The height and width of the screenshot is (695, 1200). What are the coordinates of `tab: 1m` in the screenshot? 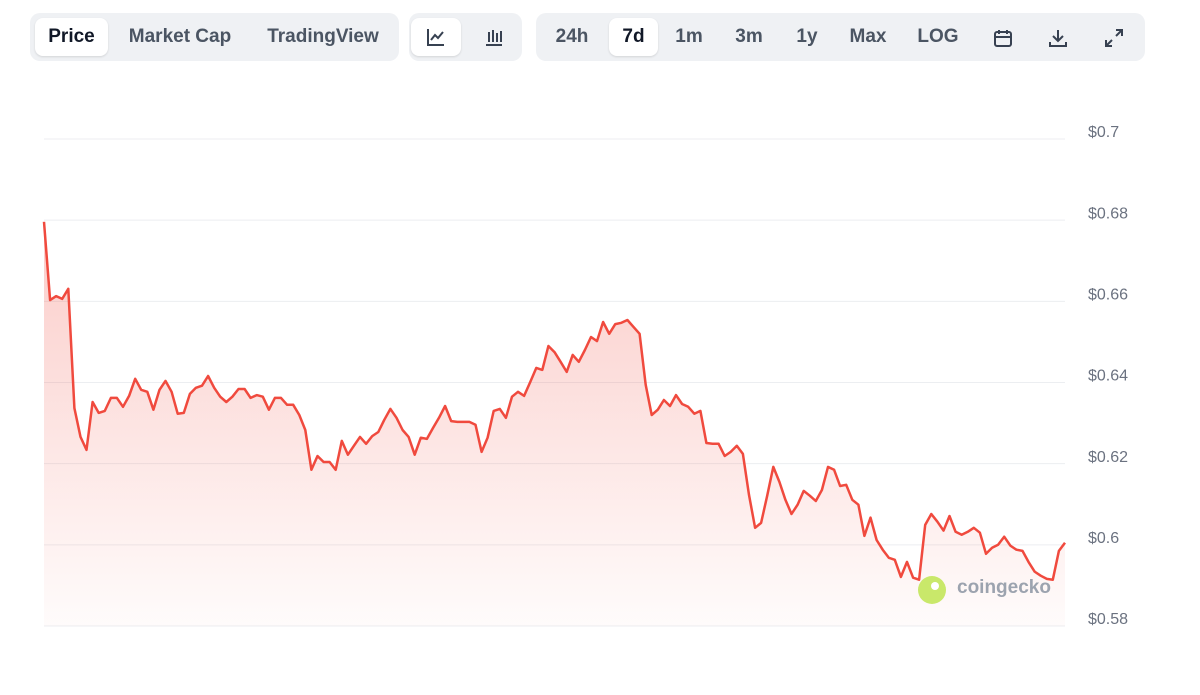 It's located at (689, 36).